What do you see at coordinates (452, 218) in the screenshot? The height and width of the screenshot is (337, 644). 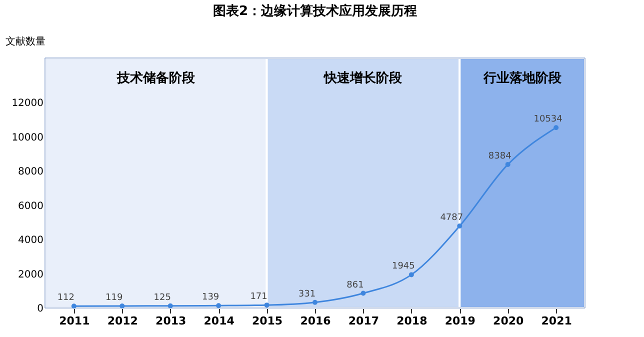 I see `data-label: 4787` at bounding box center [452, 218].